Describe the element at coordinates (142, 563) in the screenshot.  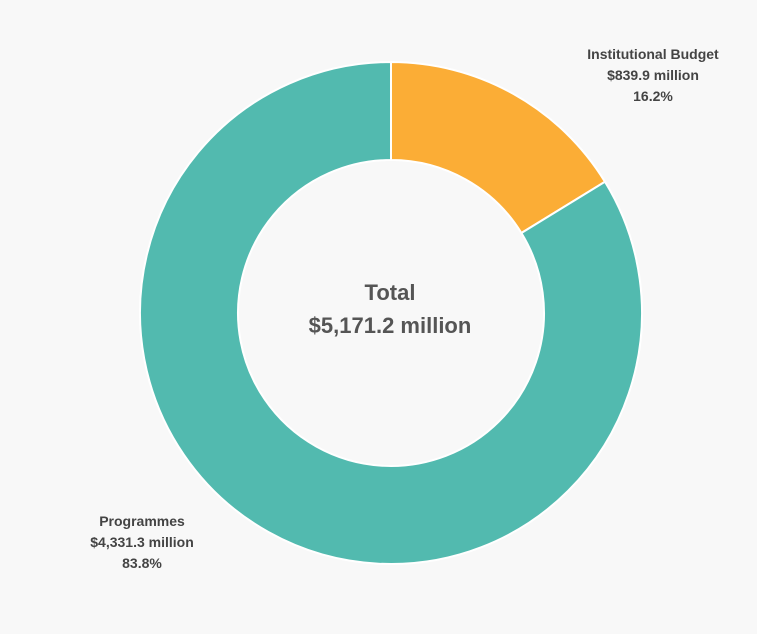
I see `slice-percent-programmes: 83.8%` at that location.